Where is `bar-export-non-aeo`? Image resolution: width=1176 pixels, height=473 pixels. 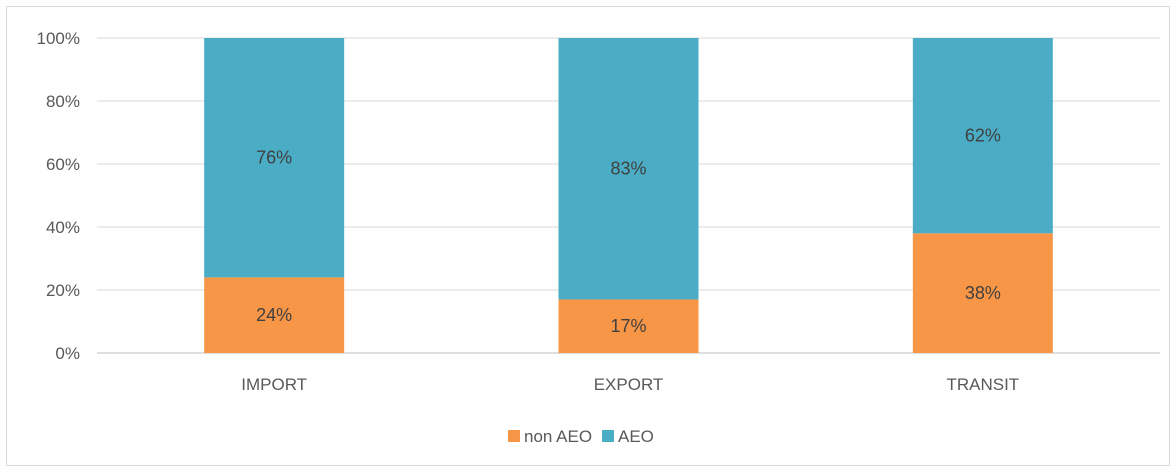
bar-export-non-aeo is located at coordinates (628, 326).